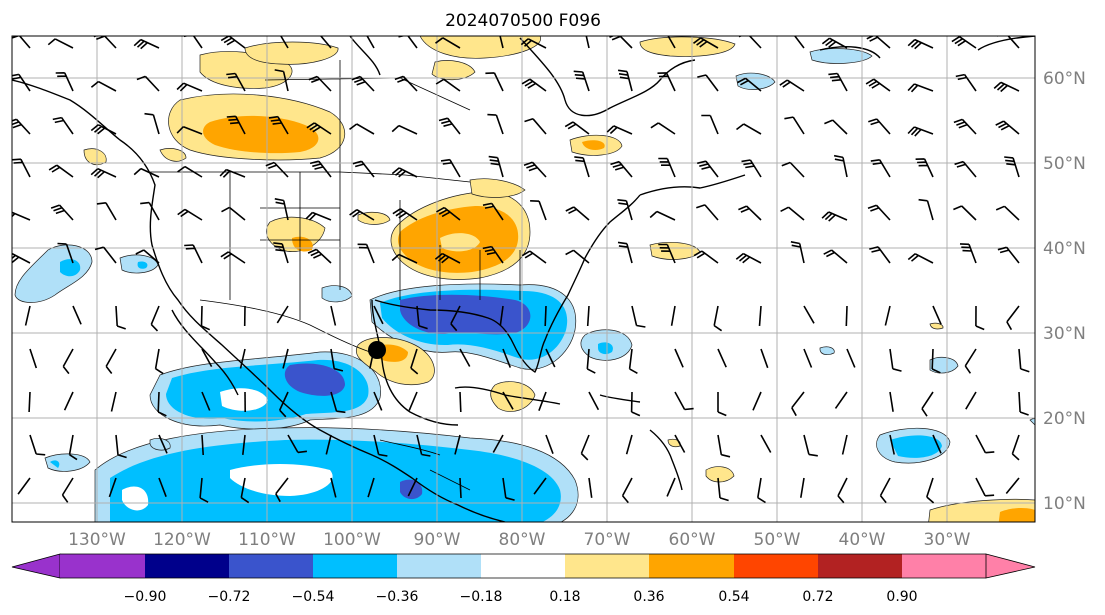 The image size is (1105, 615). Describe the element at coordinates (523, 21) in the screenshot. I see `map-title: 2024070500 F096` at that location.